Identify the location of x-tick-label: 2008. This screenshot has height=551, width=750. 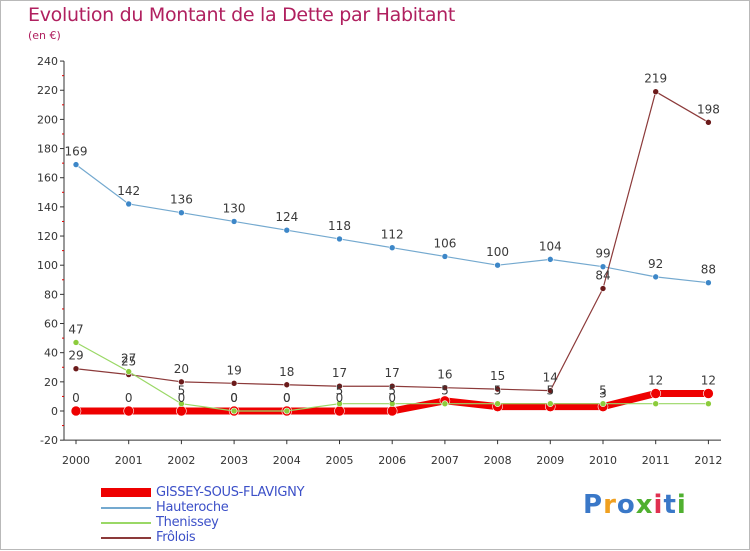
(498, 460).